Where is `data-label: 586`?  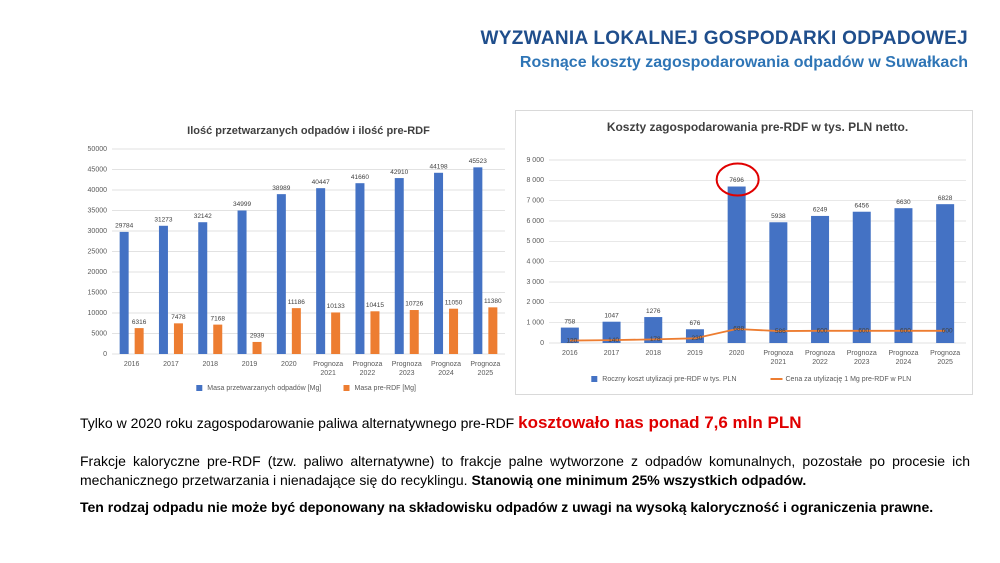 data-label: 586 is located at coordinates (780, 331).